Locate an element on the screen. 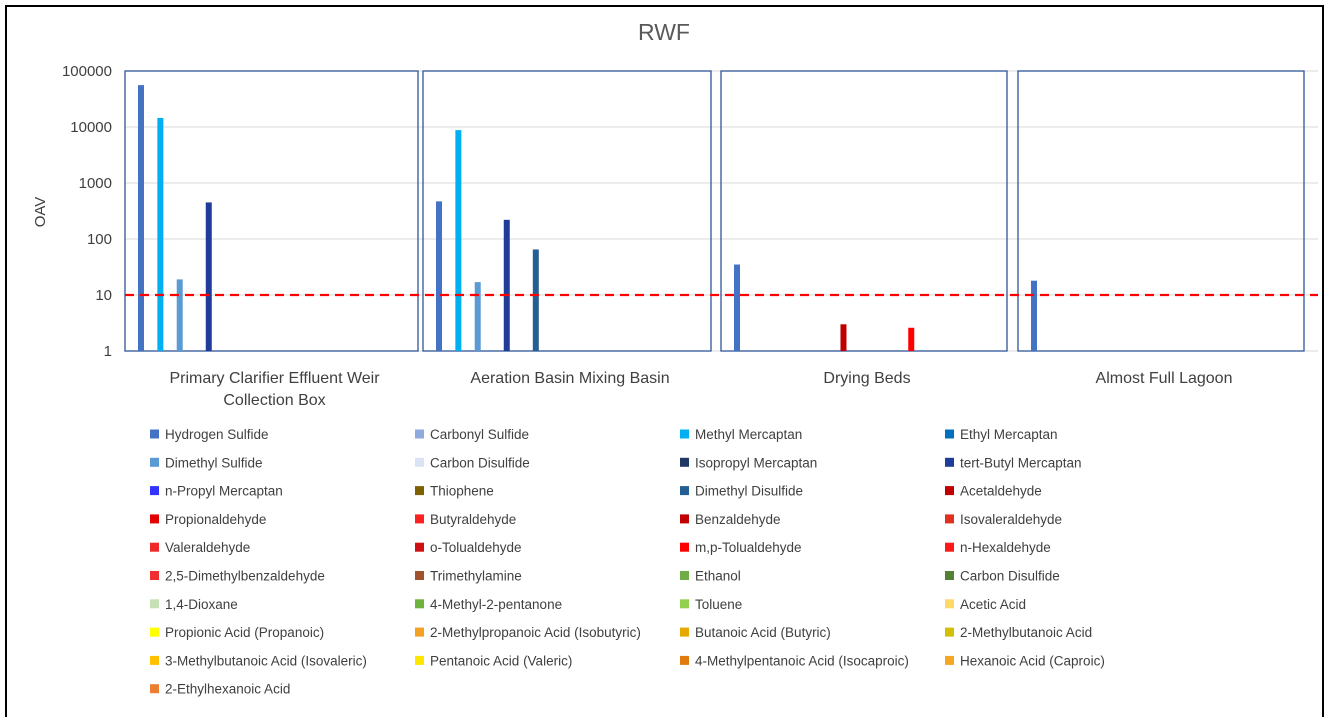 The image size is (1332, 717). y-tick-label: 1000 is located at coordinates (95, 183).